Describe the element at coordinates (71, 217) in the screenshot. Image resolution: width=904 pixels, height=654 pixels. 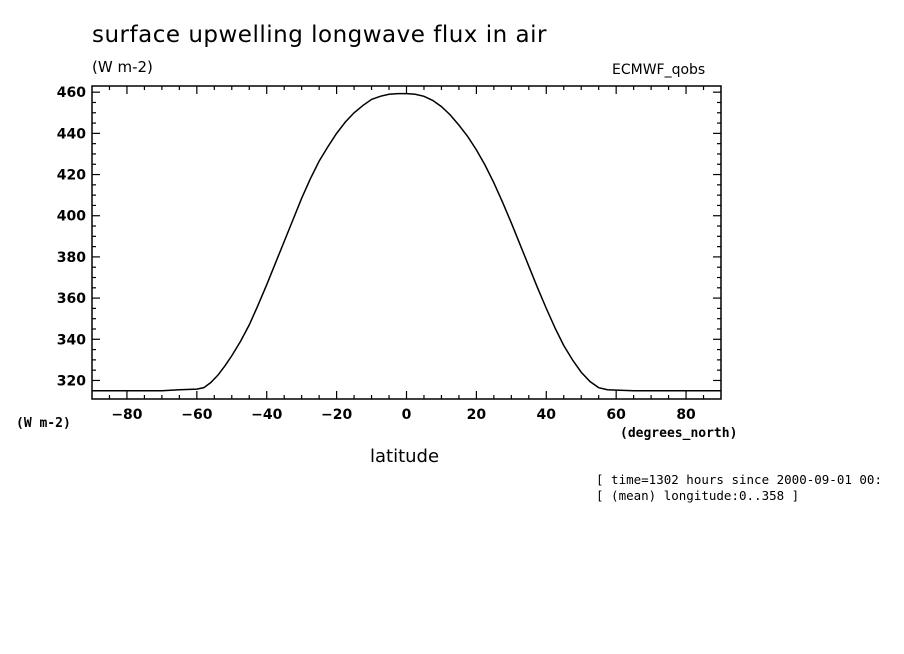
I see `y-tick-label: 400` at that location.